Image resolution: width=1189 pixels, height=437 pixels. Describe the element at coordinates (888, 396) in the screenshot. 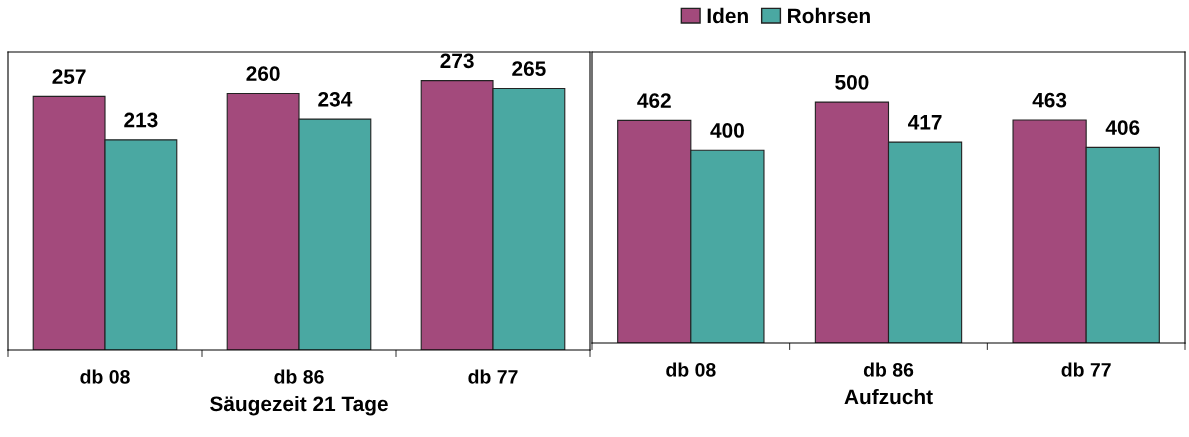

I see `x-axis-title: Aufzucht` at that location.